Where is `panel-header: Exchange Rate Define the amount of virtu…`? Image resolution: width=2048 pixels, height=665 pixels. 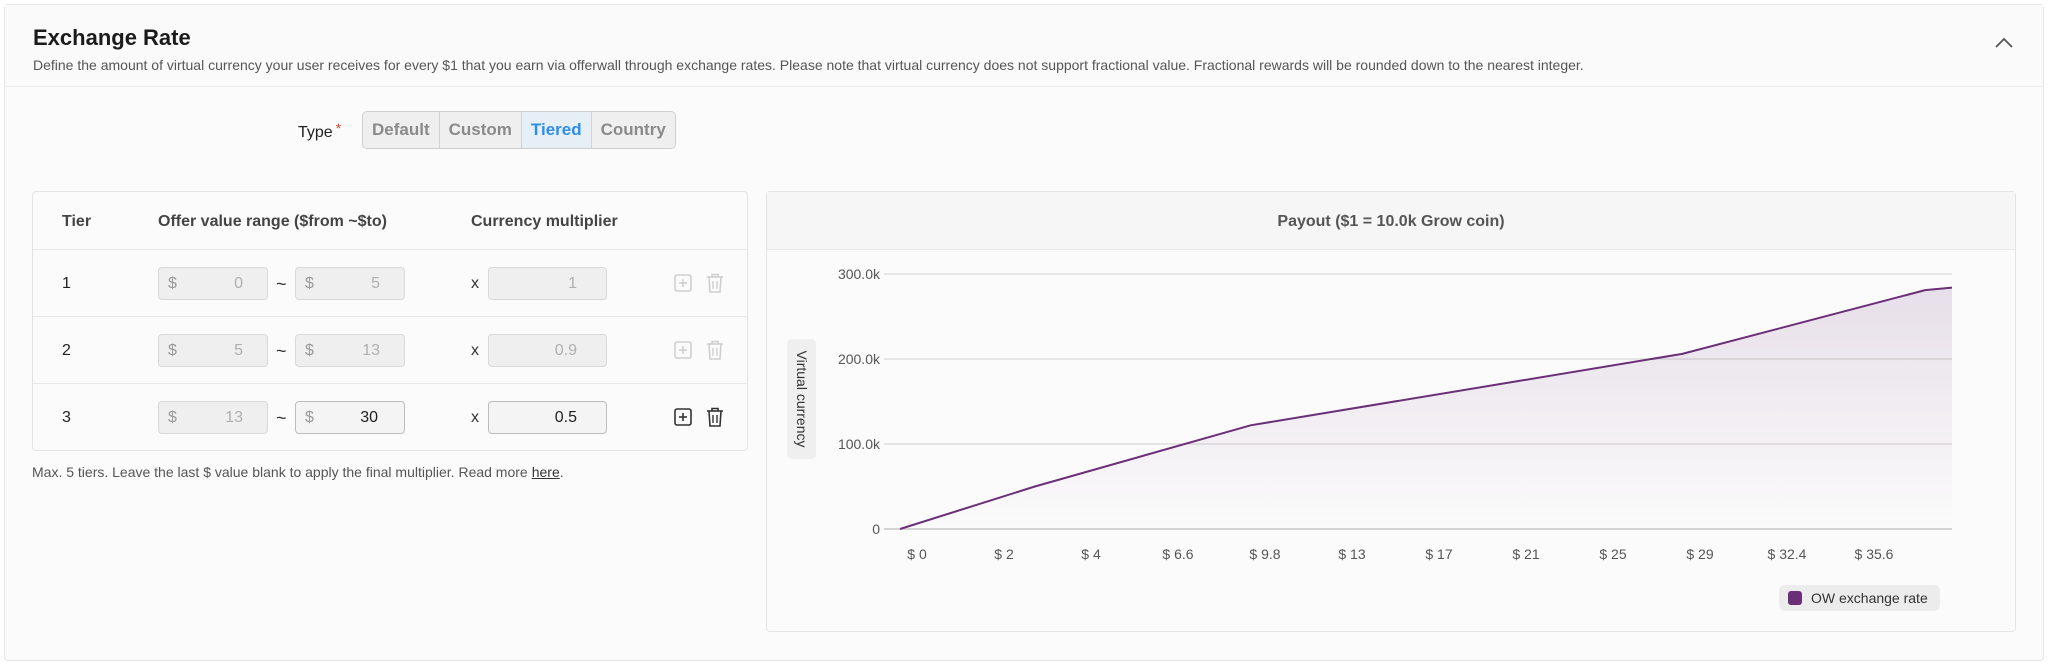 panel-header: Exchange Rate Define the amount of virtu… is located at coordinates (1024, 46).